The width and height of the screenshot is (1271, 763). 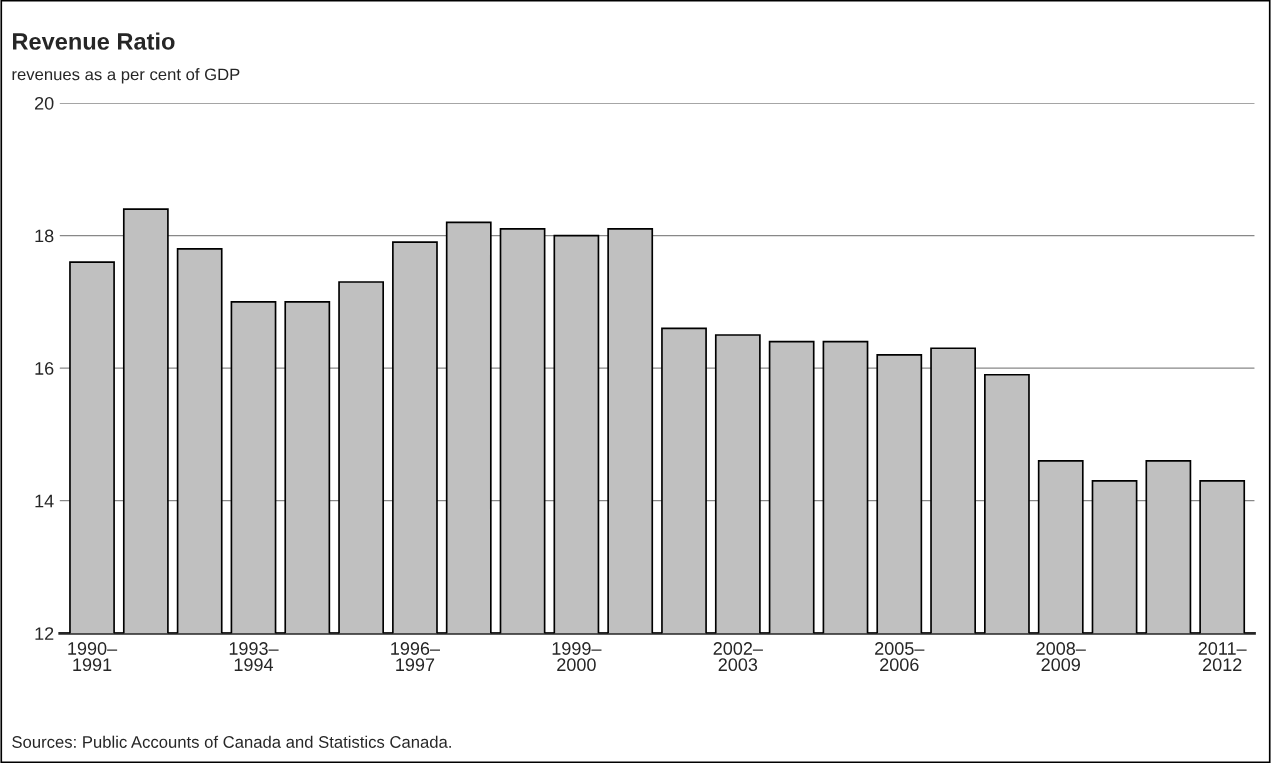 I want to click on x-tick-label: 2008– 2009, so click(x=1061, y=657).